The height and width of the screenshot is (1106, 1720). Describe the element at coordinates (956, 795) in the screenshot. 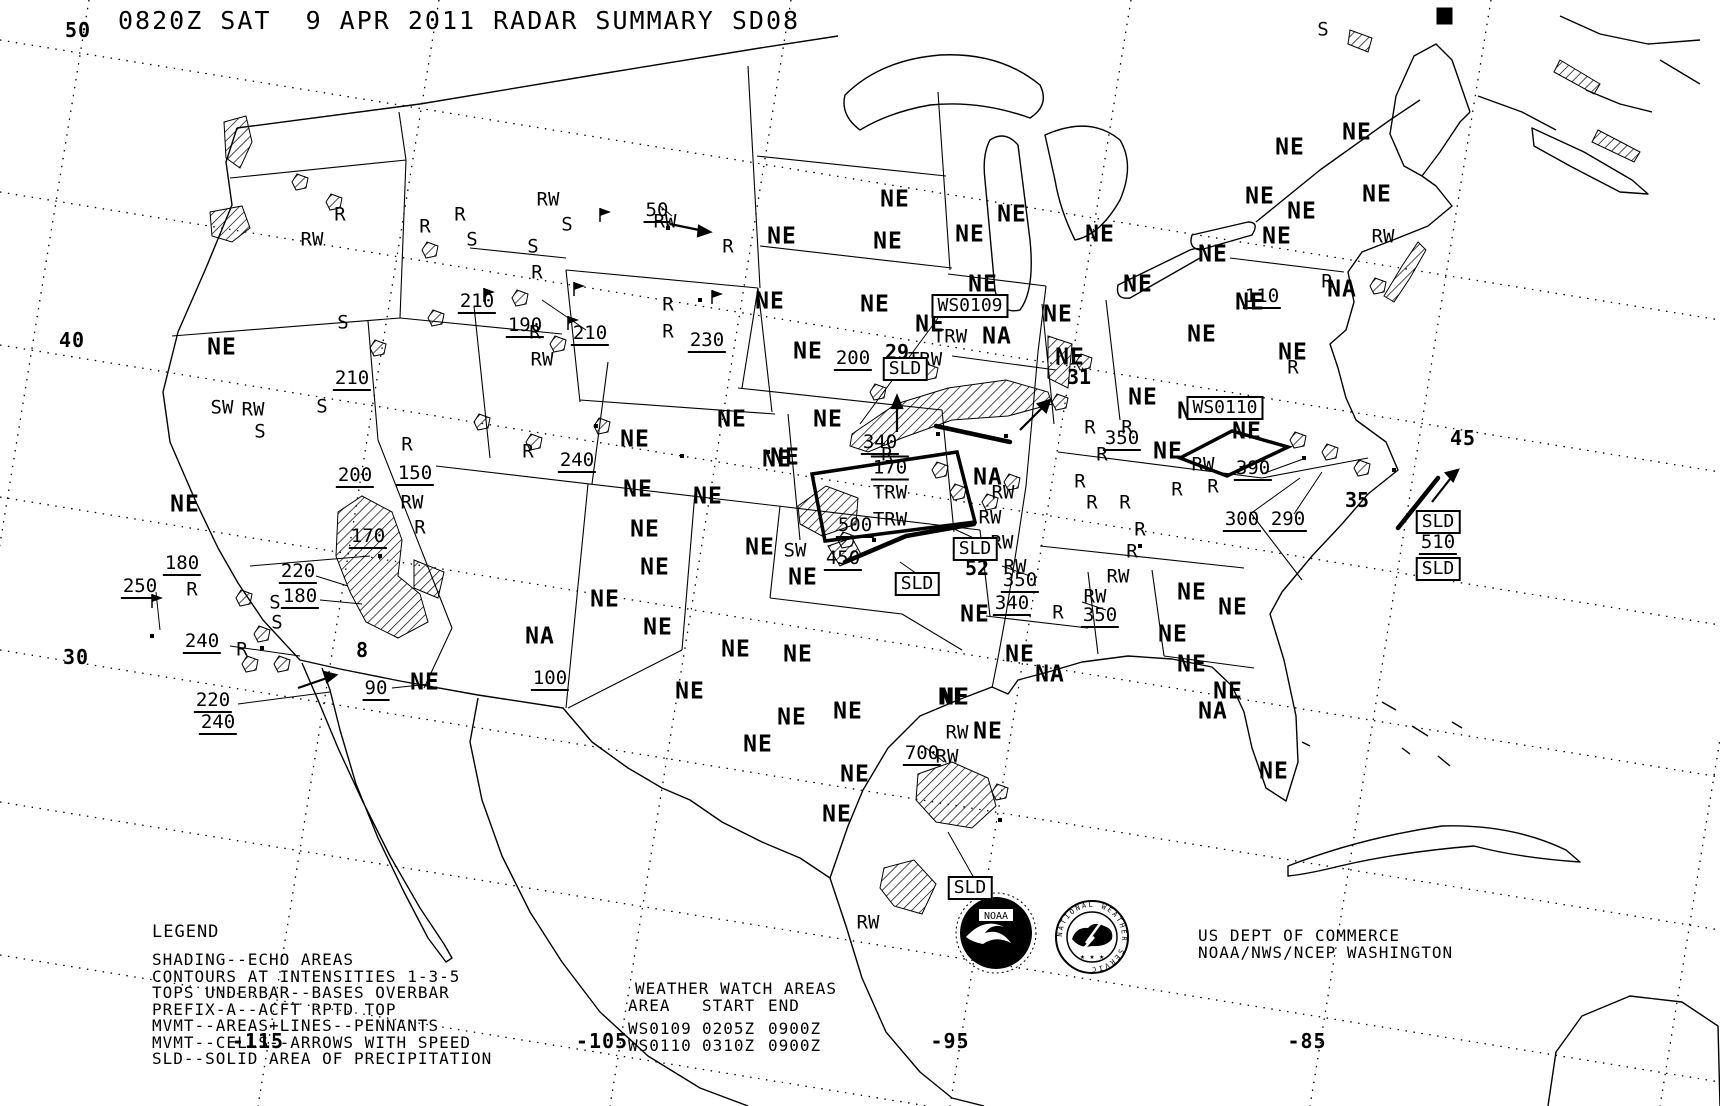

I see `echo-texas-cluster` at that location.